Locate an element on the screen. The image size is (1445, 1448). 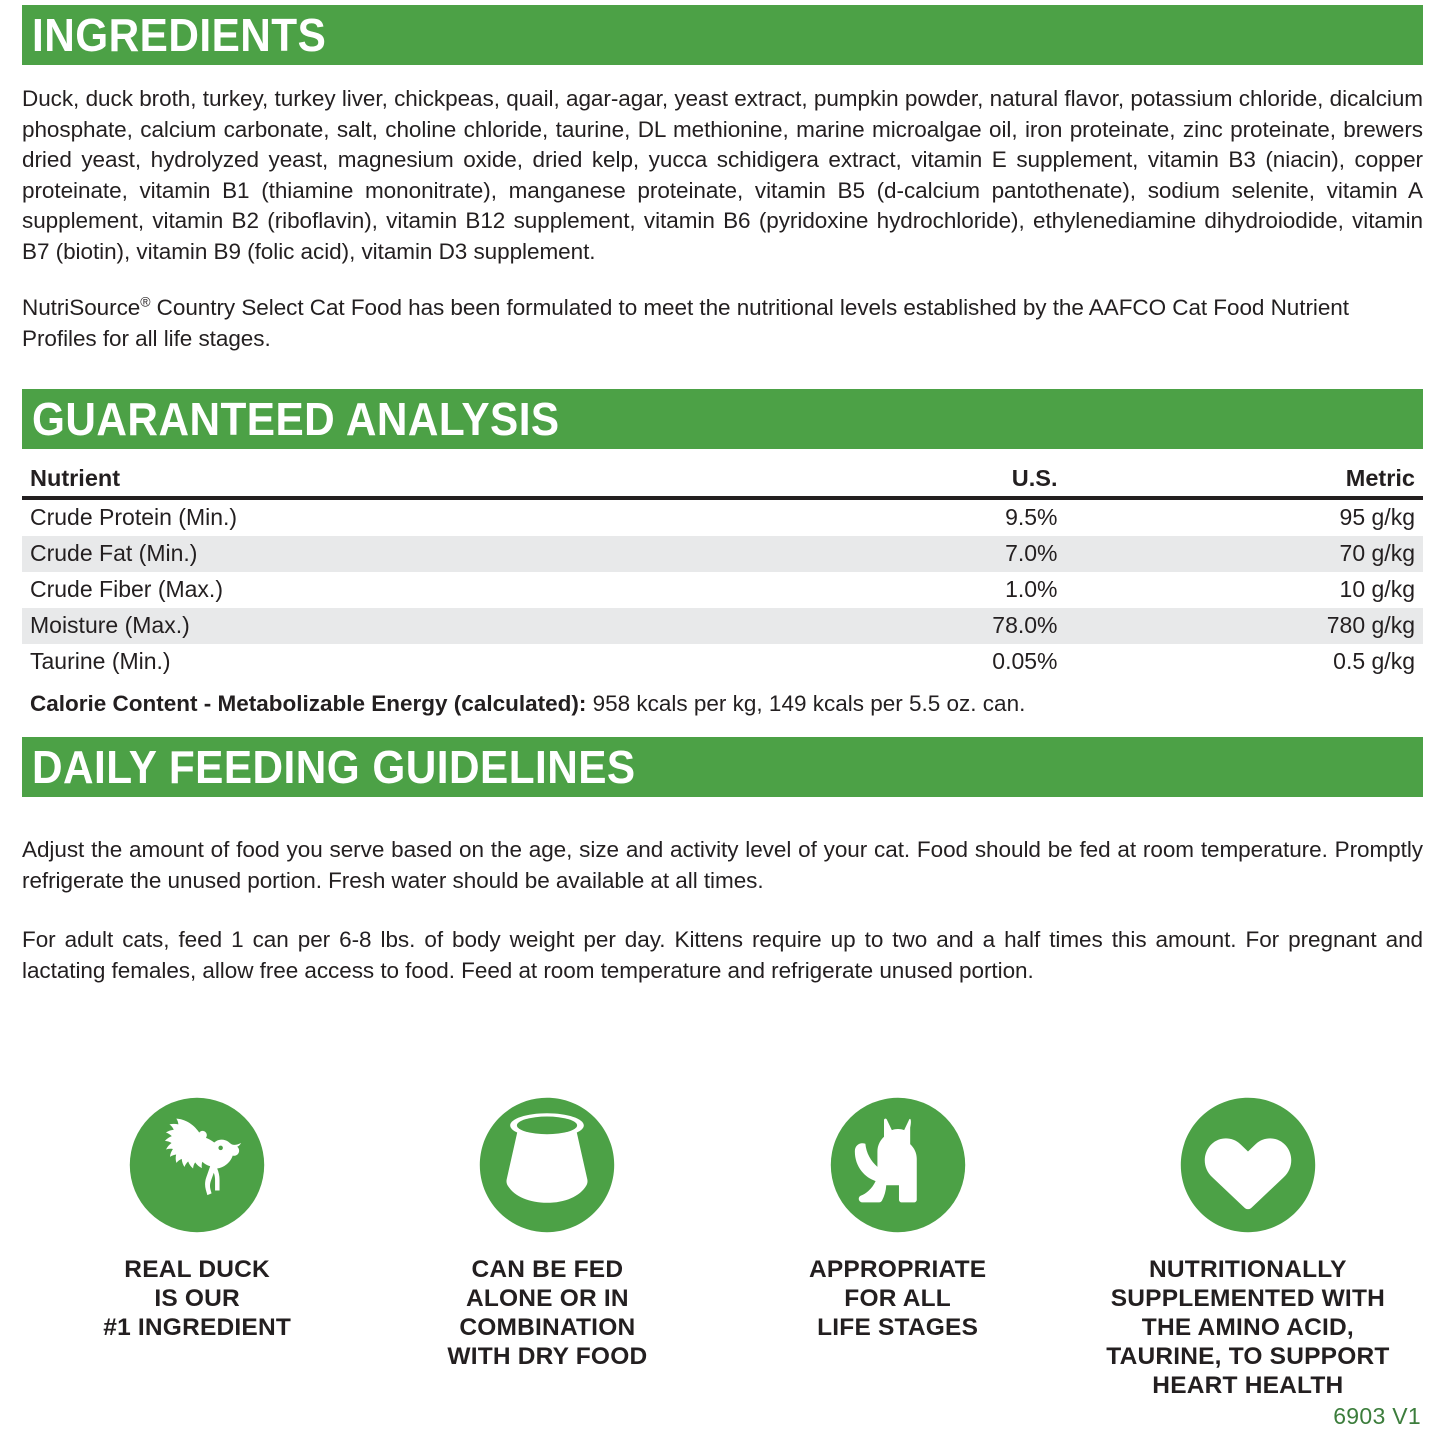
cell-metric: 0.5 g/kg is located at coordinates (1374, 661).